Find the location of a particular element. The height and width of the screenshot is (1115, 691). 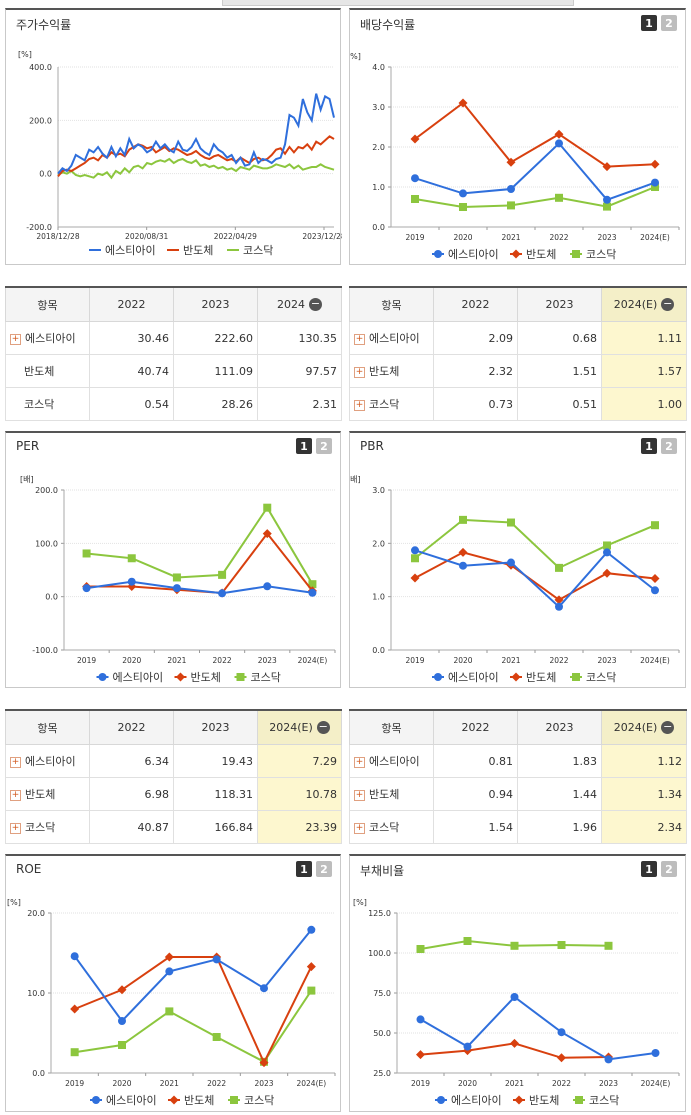

cell: 19.43 is located at coordinates (215, 761).